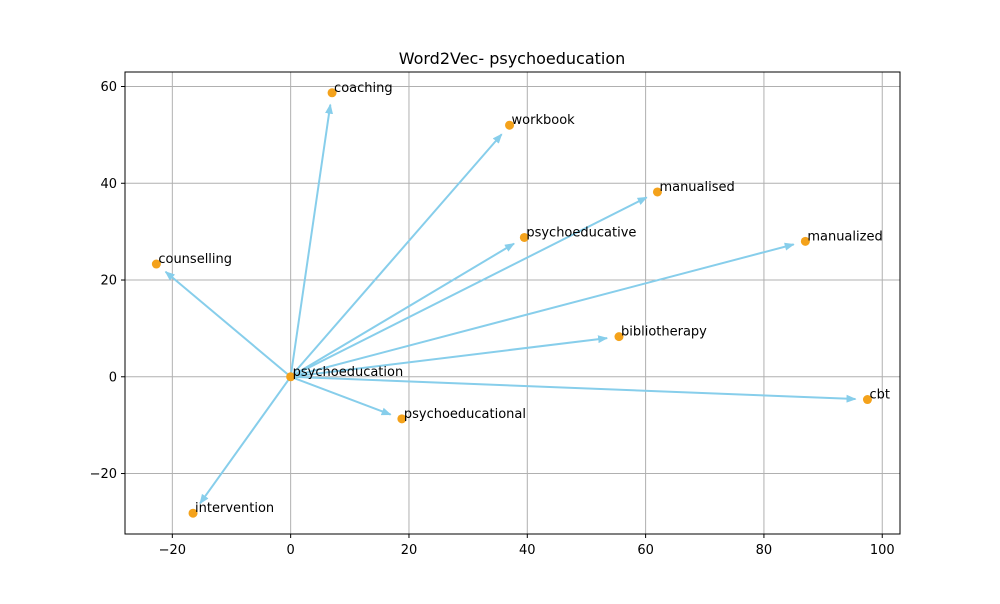 The width and height of the screenshot is (1000, 604). Describe the element at coordinates (108, 87) in the screenshot. I see `y-tick-label: 60` at that location.